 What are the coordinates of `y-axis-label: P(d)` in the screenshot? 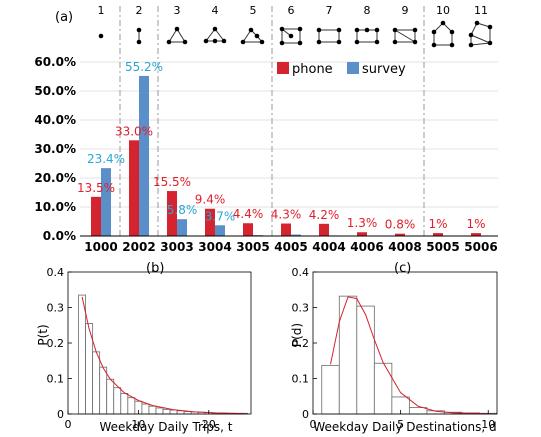 It's located at (297, 335).